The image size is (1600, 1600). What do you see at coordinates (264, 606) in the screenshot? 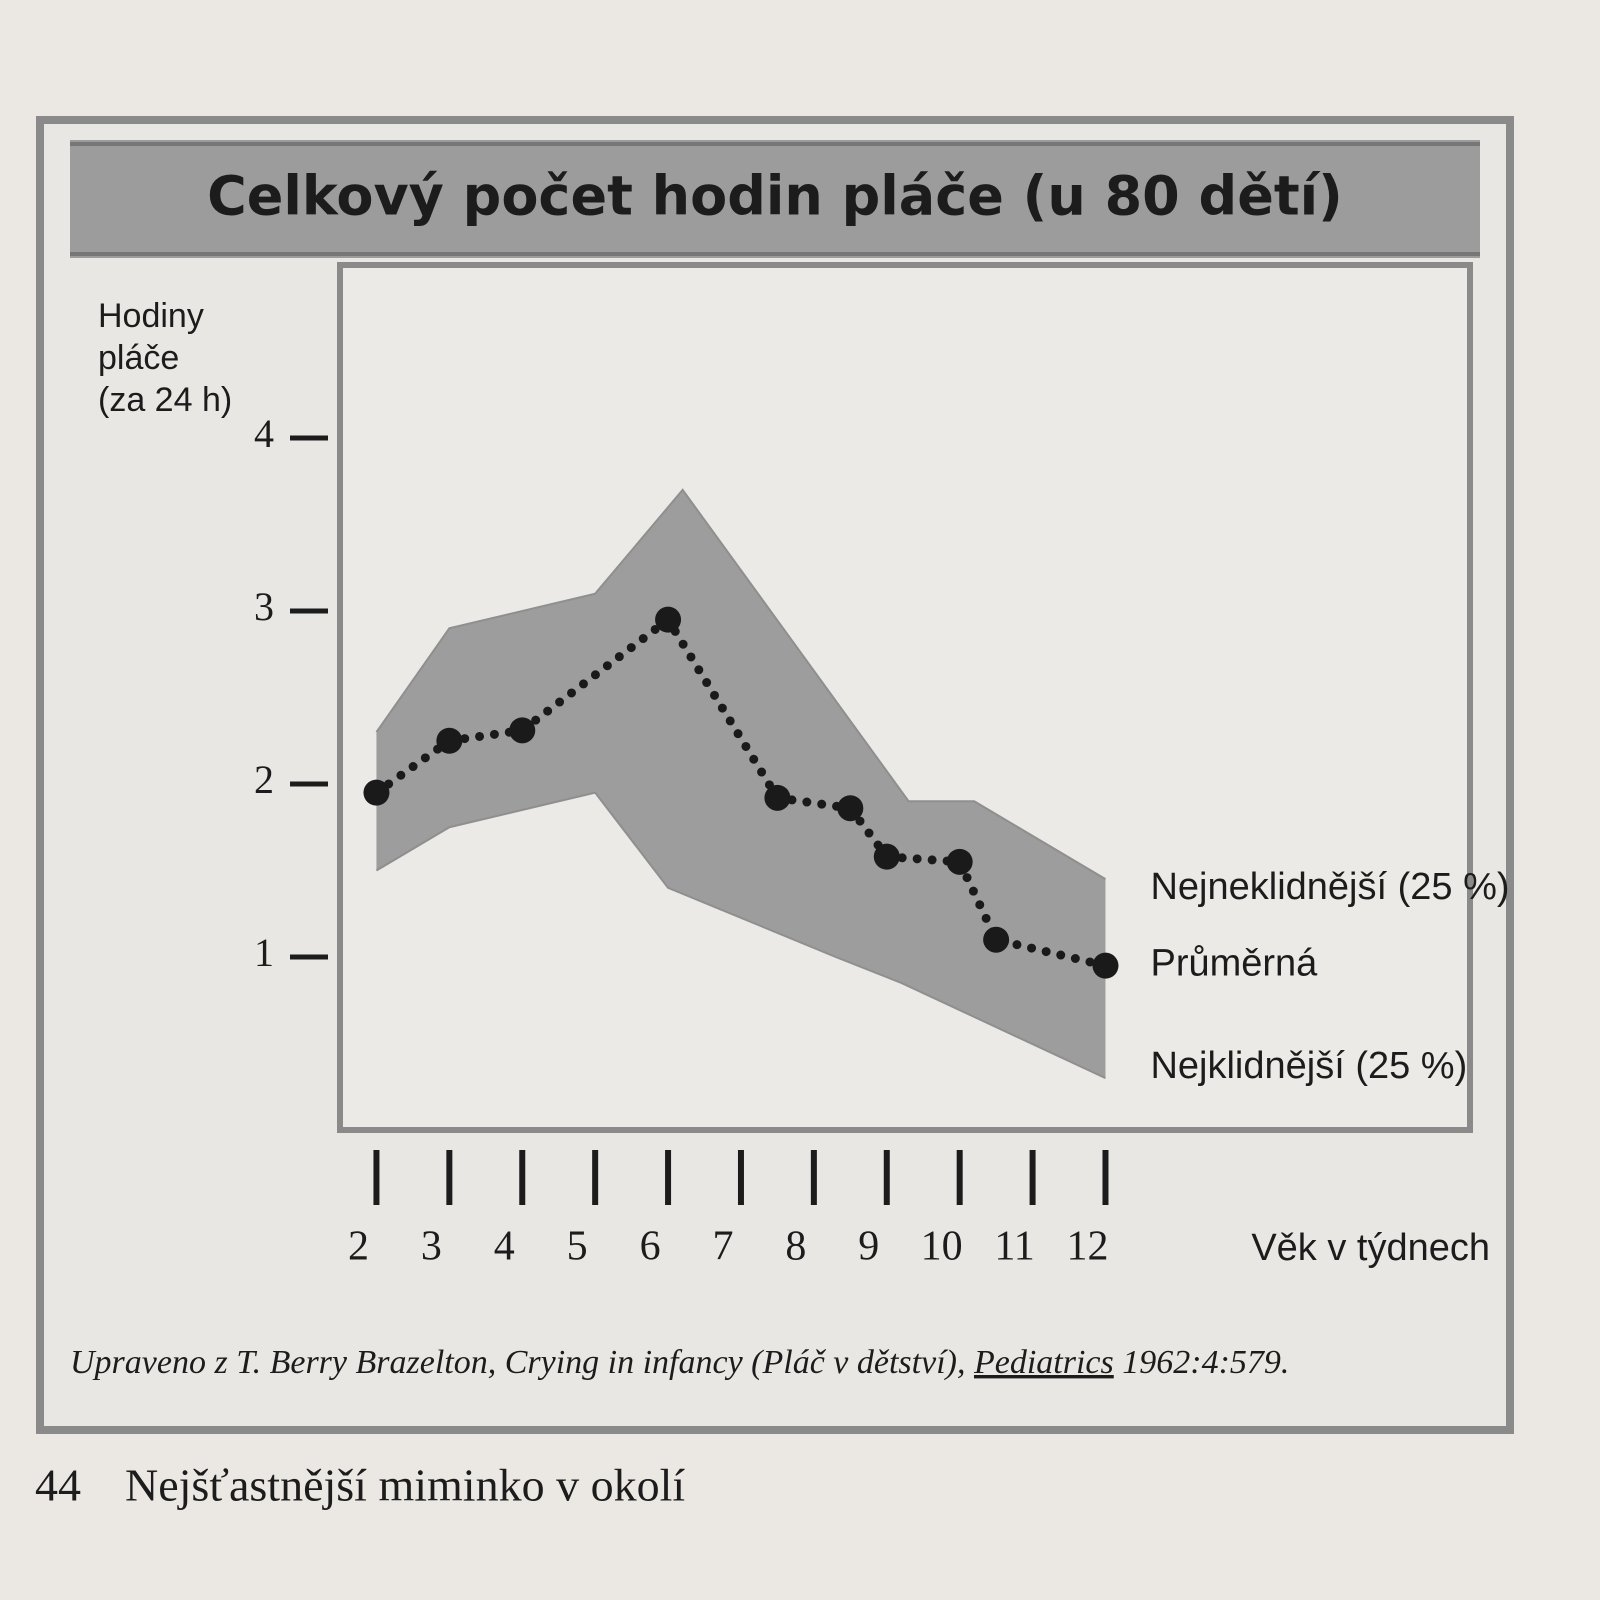
I see `y-tick-label: 3` at bounding box center [264, 606].